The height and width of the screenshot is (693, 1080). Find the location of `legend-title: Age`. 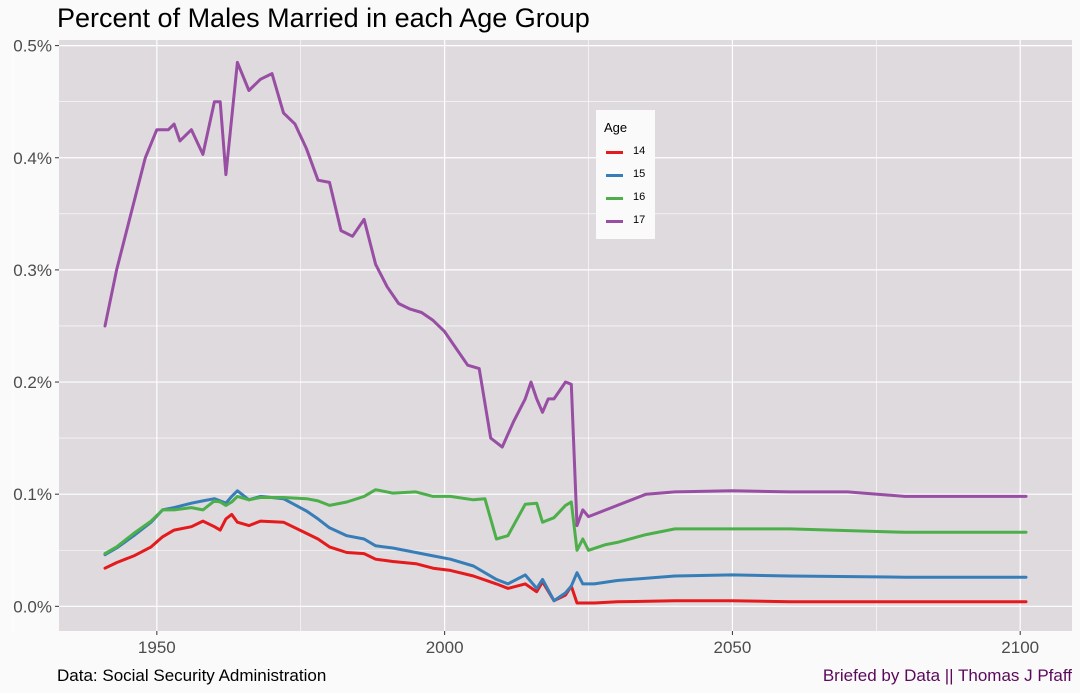

legend-title: Age is located at coordinates (616, 127).